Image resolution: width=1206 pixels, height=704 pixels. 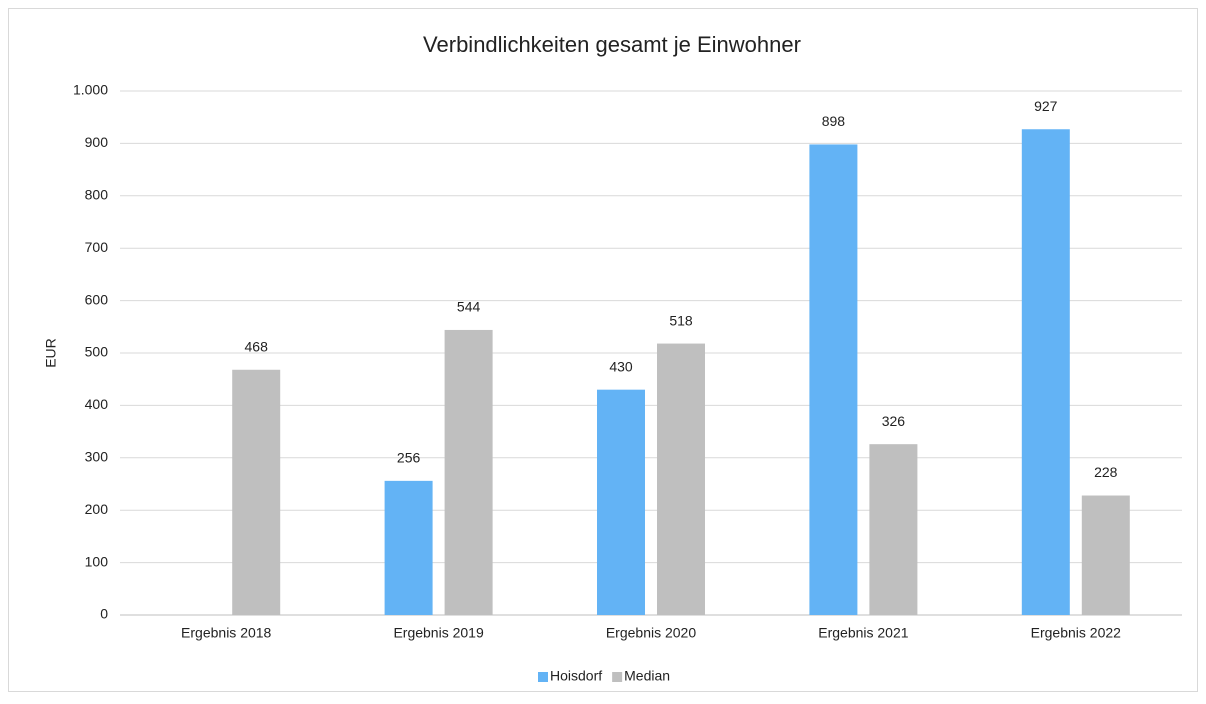 What do you see at coordinates (104, 614) in the screenshot?
I see `y-tick-label: 0` at bounding box center [104, 614].